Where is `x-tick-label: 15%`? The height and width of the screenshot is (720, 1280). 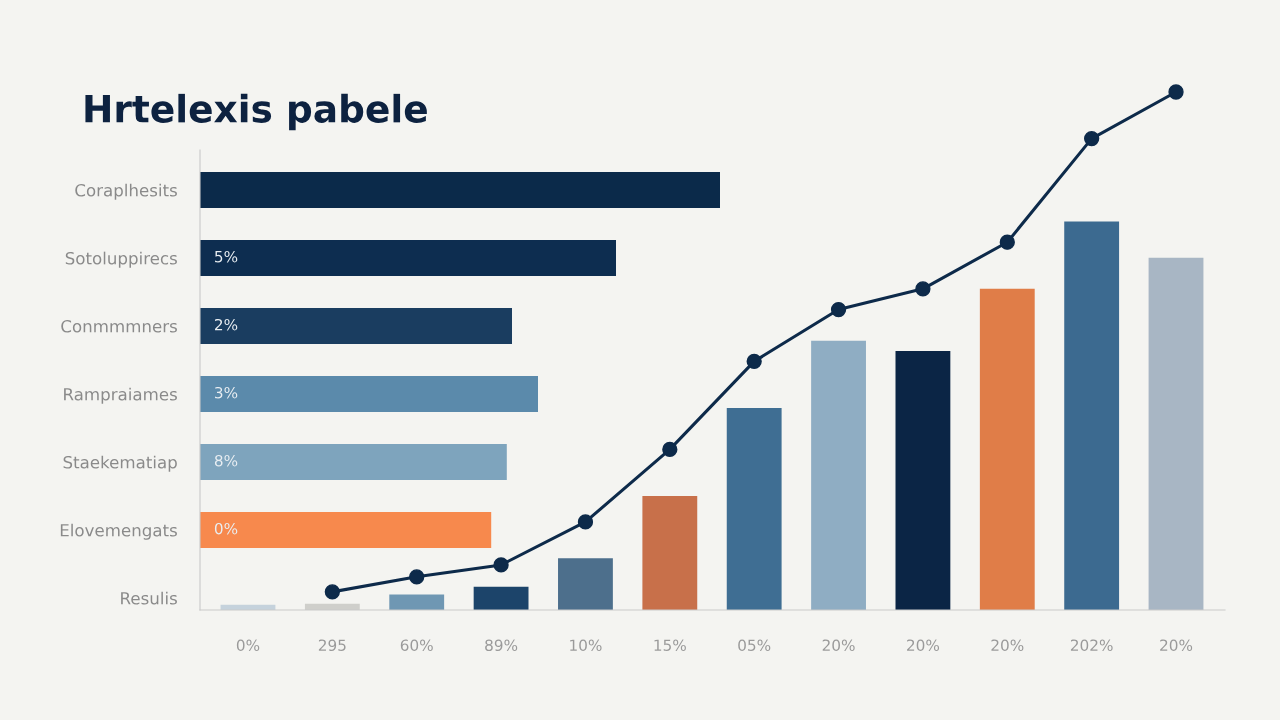 x-tick-label: 15% is located at coordinates (670, 645).